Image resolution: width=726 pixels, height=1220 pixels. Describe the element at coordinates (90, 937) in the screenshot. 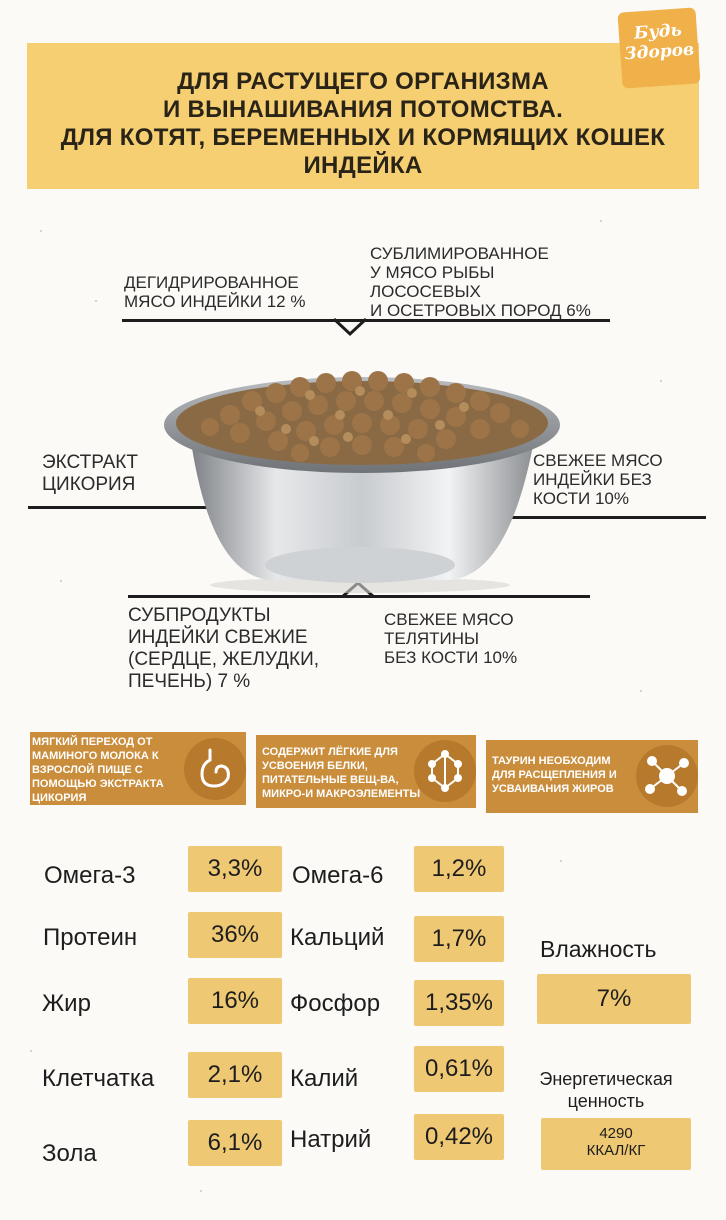

I see `nutrient-label-protein: Протеин` at that location.